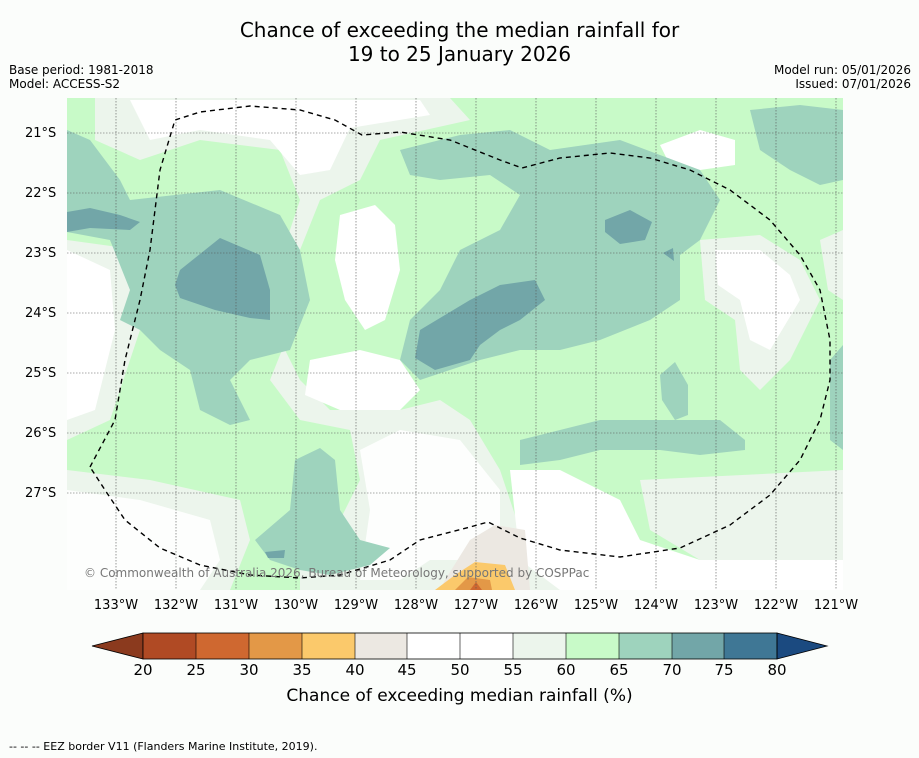 This screenshot has height=758, width=919. I want to click on lat-label-26: 26°S, so click(41, 433).